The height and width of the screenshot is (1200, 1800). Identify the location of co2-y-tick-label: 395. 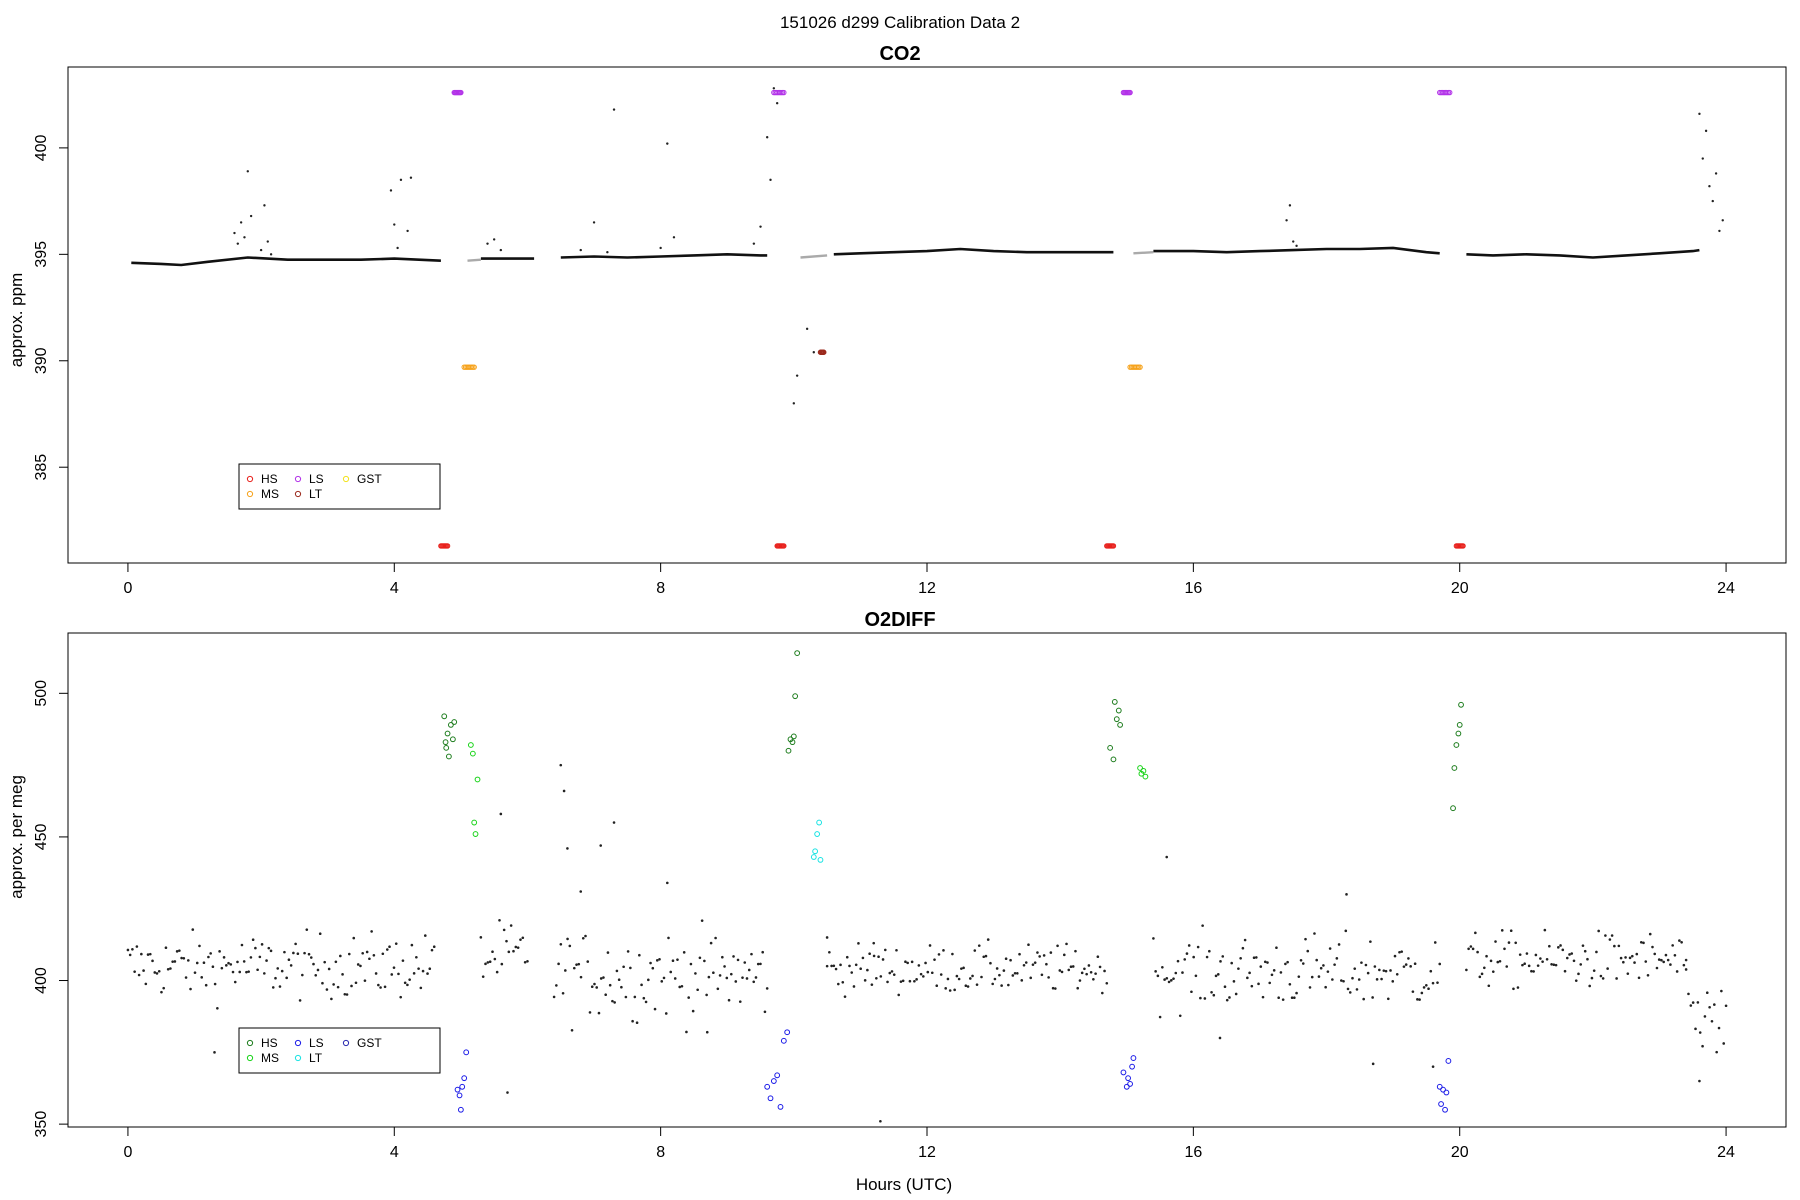
(41, 254).